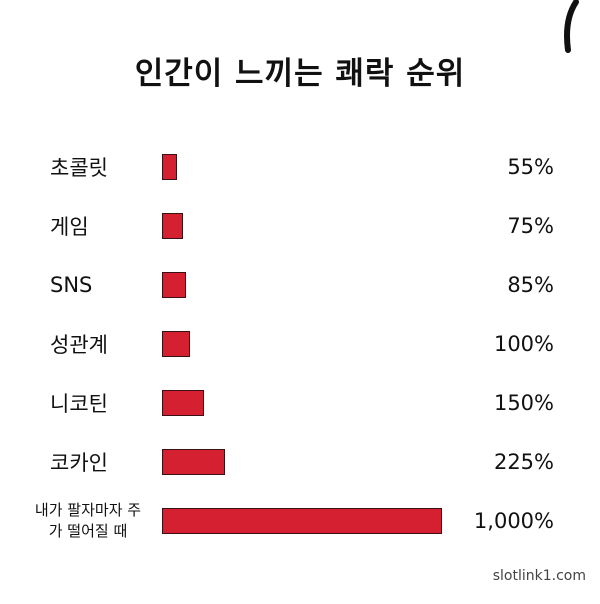  I want to click on category-label: 초콜릿, so click(79, 168).